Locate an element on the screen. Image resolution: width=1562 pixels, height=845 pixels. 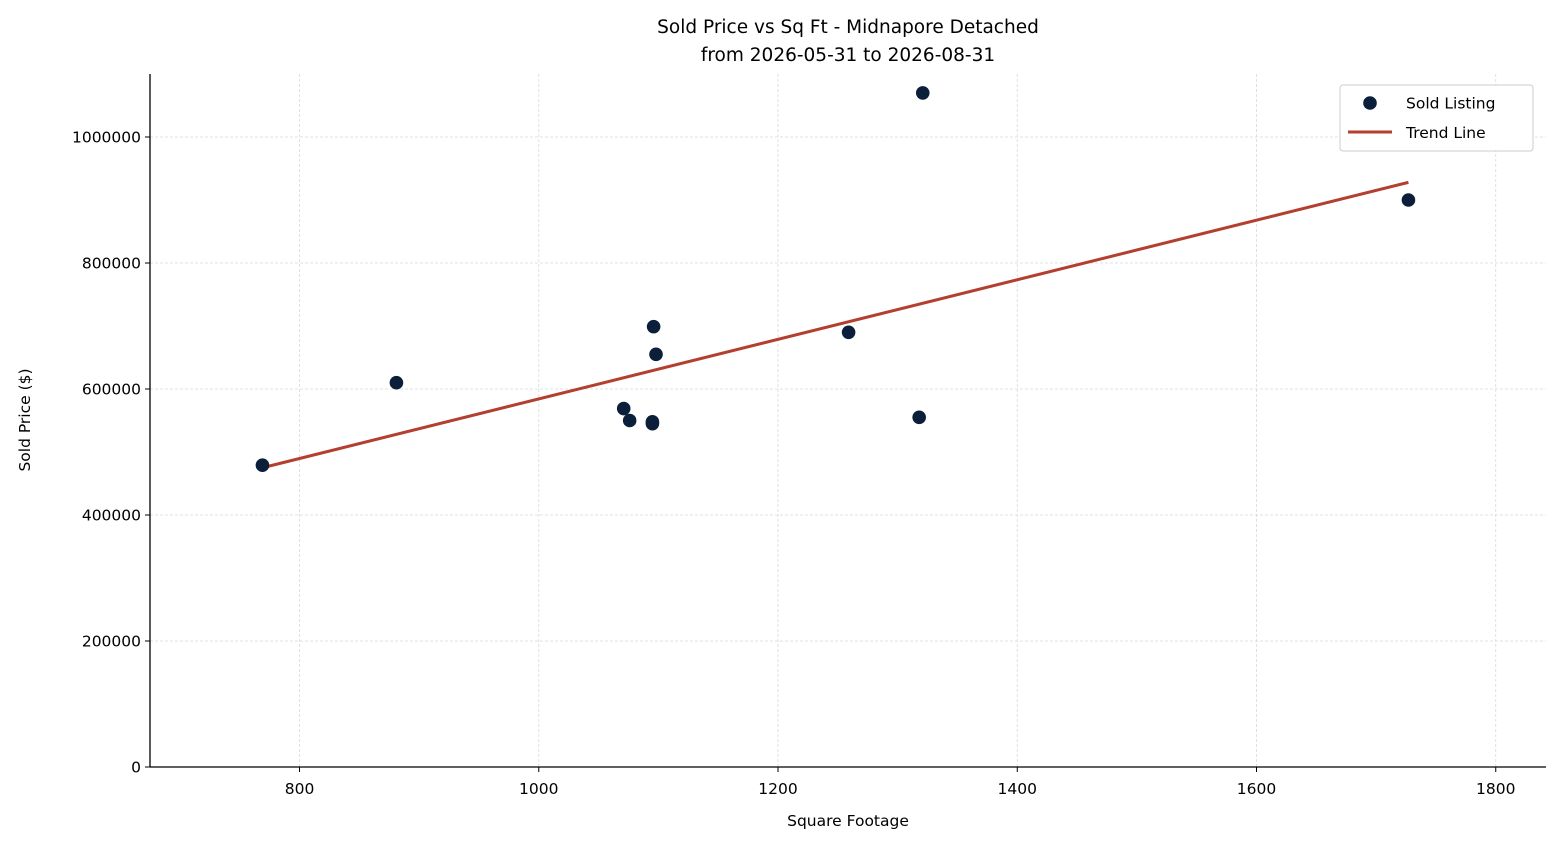
x-tick-label: 800 is located at coordinates (300, 789).